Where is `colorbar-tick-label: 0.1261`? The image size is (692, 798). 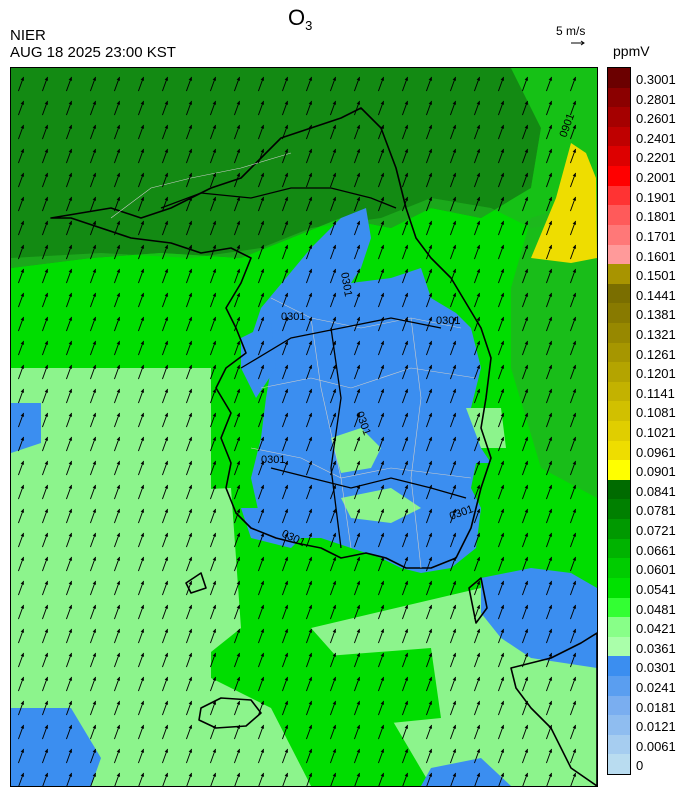
colorbar-tick-label: 0.1261 is located at coordinates (656, 354).